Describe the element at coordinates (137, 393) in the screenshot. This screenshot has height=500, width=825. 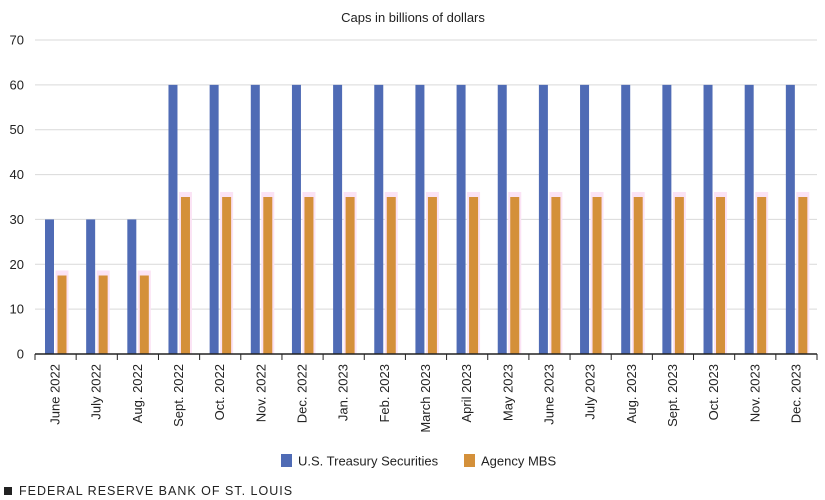
I see `x-category-label: Aug. 2022` at that location.